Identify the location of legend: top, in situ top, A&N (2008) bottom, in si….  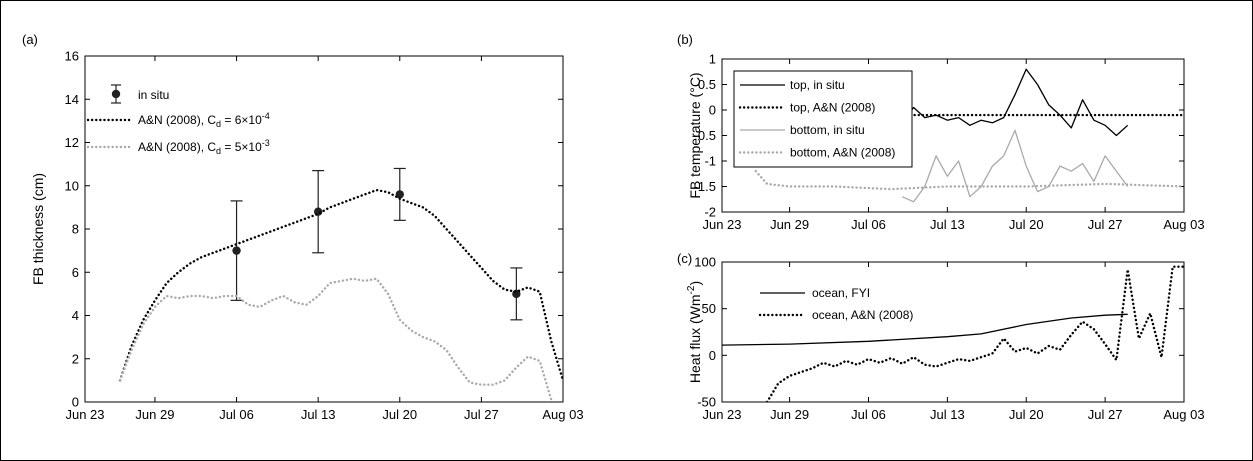
(823, 119).